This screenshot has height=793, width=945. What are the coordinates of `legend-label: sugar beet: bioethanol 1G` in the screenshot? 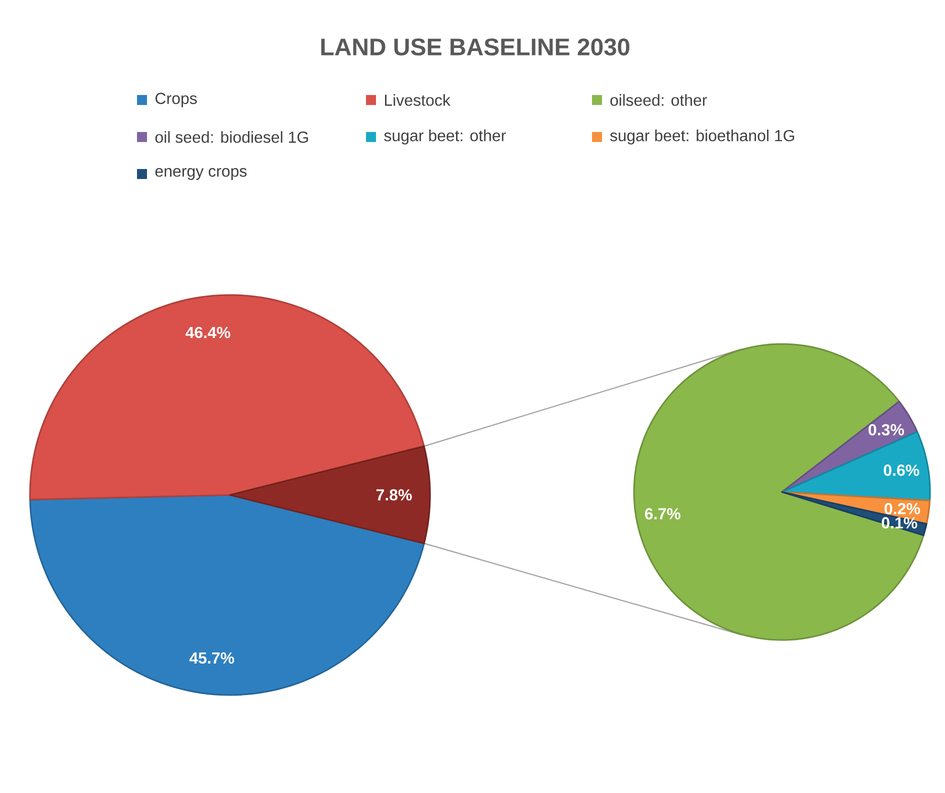 It's located at (702, 137).